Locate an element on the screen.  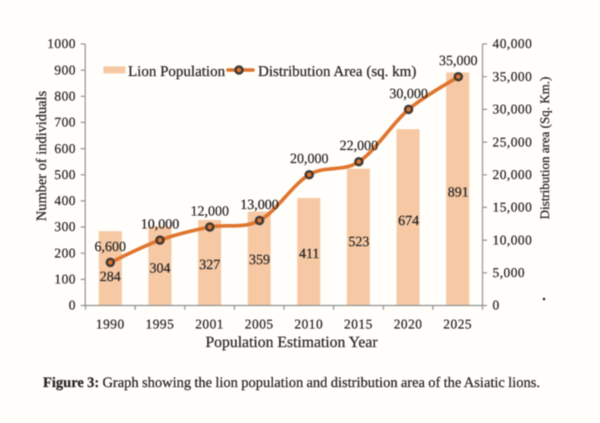
svg-text: 100 is located at coordinates (65, 279).